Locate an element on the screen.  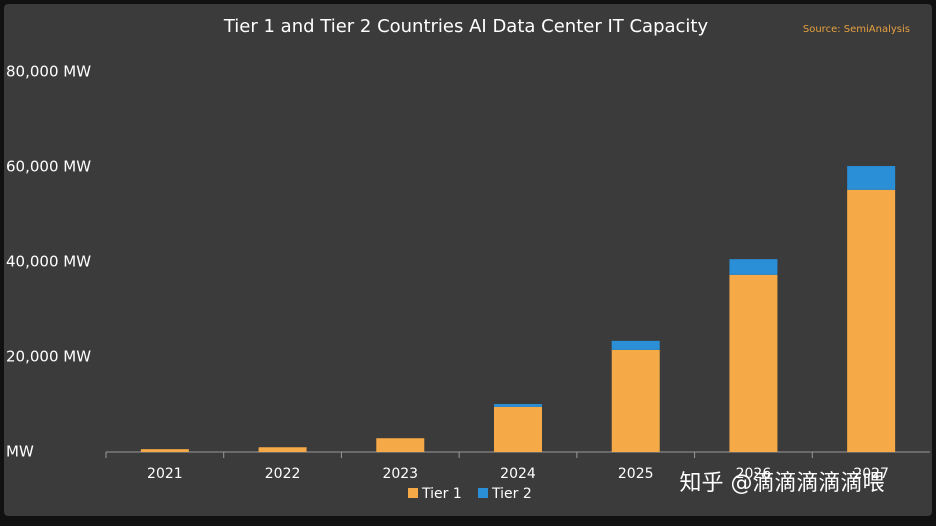
legend-label: Tier 1 is located at coordinates (441, 494).